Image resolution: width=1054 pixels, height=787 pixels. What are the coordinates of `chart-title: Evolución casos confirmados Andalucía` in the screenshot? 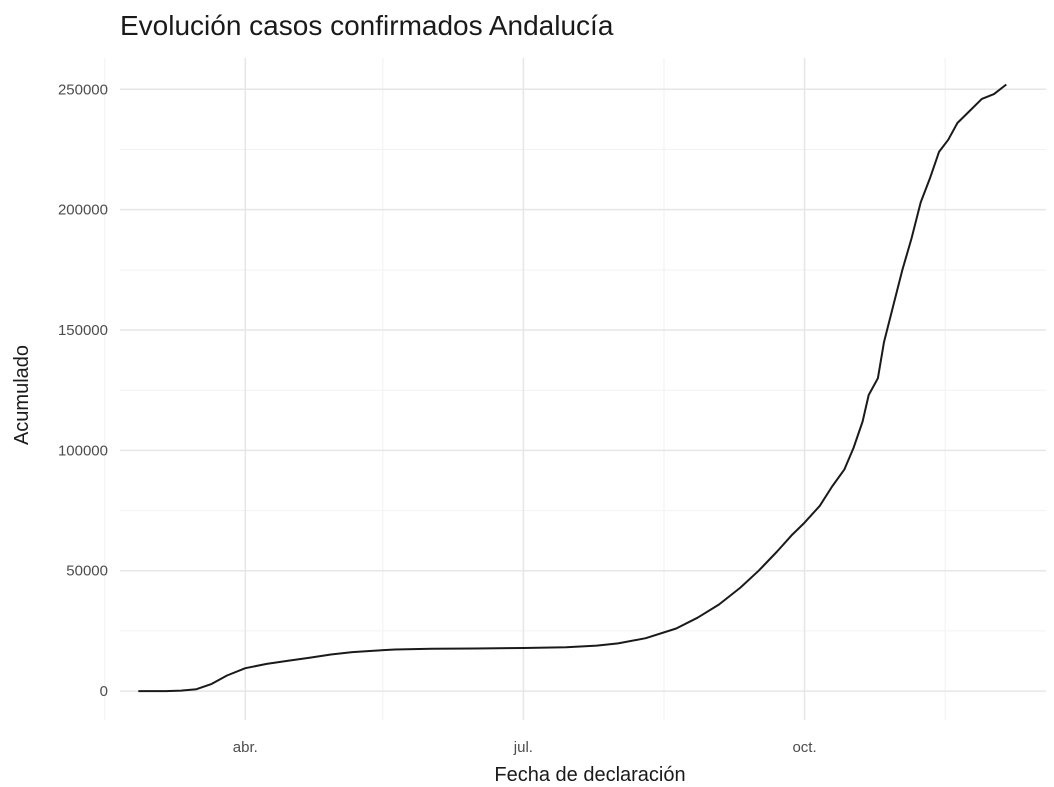 It's located at (367, 25).